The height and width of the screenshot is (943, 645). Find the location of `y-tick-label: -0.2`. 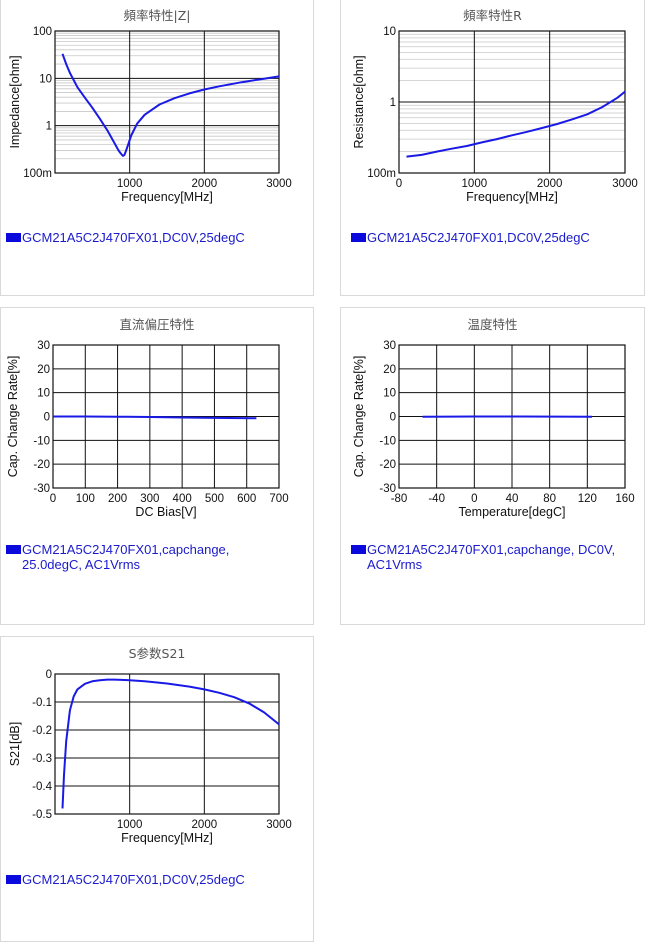

y-tick-label: -0.2 is located at coordinates (42, 731).